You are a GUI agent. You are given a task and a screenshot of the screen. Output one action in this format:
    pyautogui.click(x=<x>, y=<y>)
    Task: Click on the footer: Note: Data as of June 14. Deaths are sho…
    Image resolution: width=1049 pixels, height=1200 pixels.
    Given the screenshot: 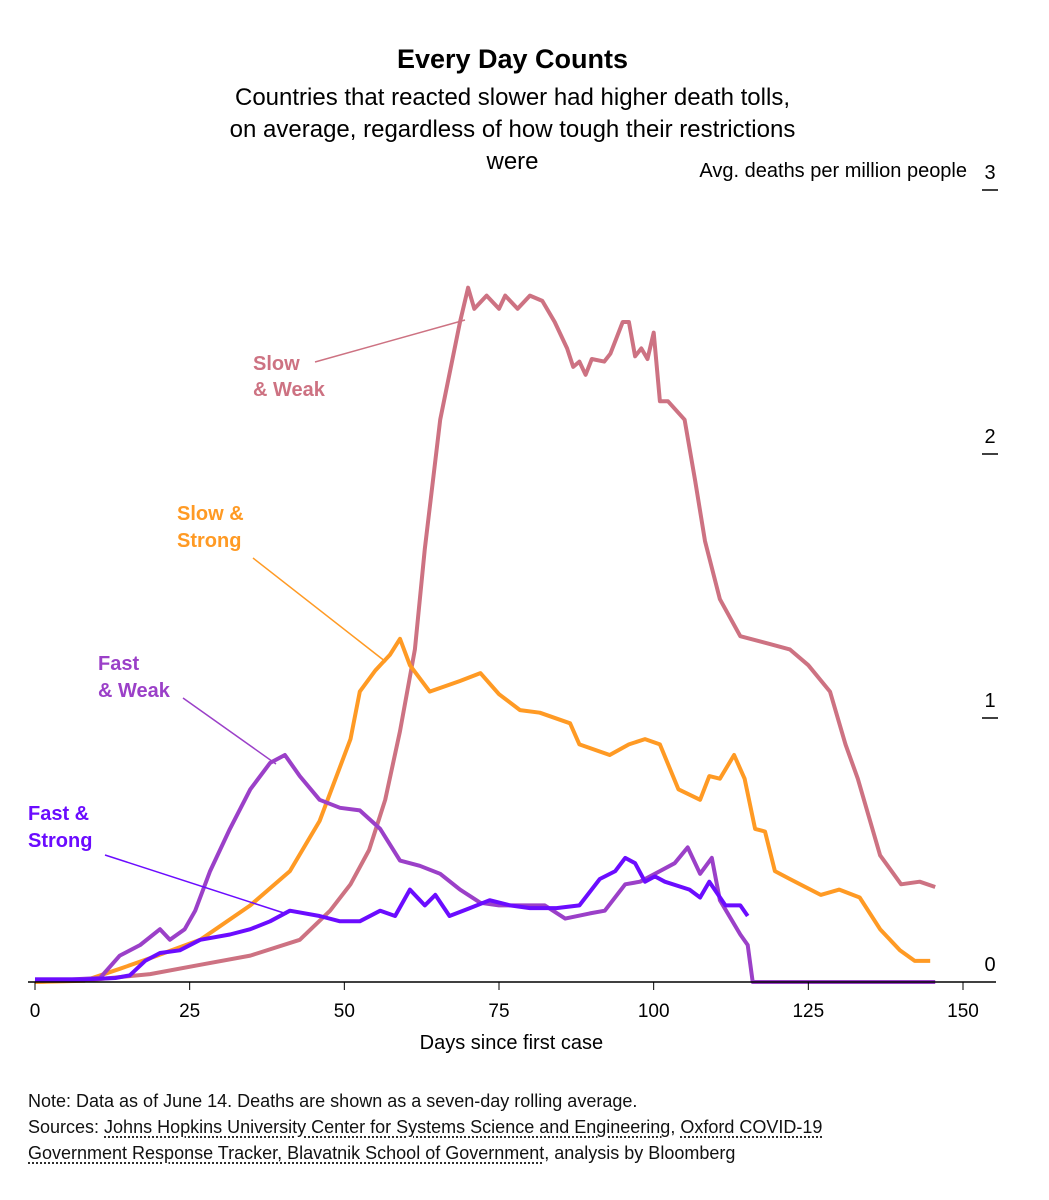 What is the action you would take?
    pyautogui.click(x=425, y=1127)
    